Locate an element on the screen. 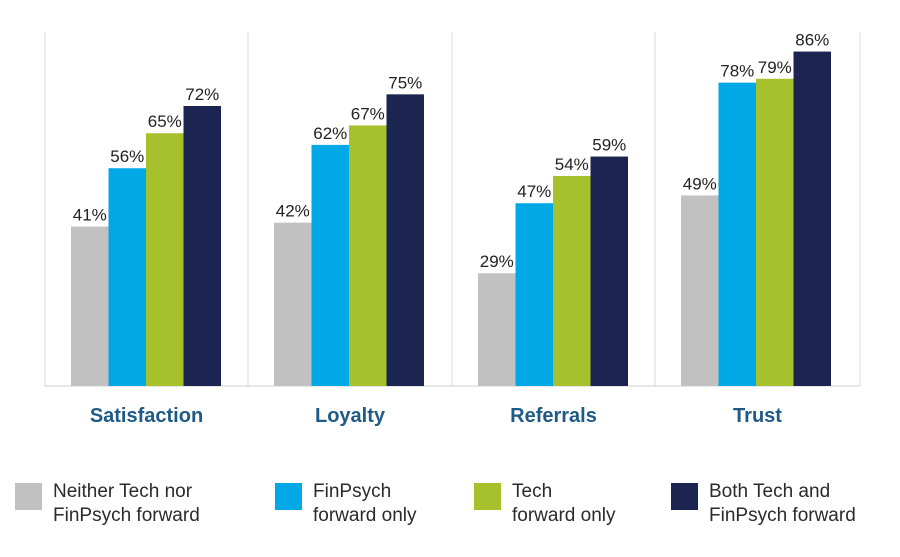 Image resolution: width=900 pixels, height=557 pixels. data-label-satisfaction-series-2: 65% is located at coordinates (165, 121).